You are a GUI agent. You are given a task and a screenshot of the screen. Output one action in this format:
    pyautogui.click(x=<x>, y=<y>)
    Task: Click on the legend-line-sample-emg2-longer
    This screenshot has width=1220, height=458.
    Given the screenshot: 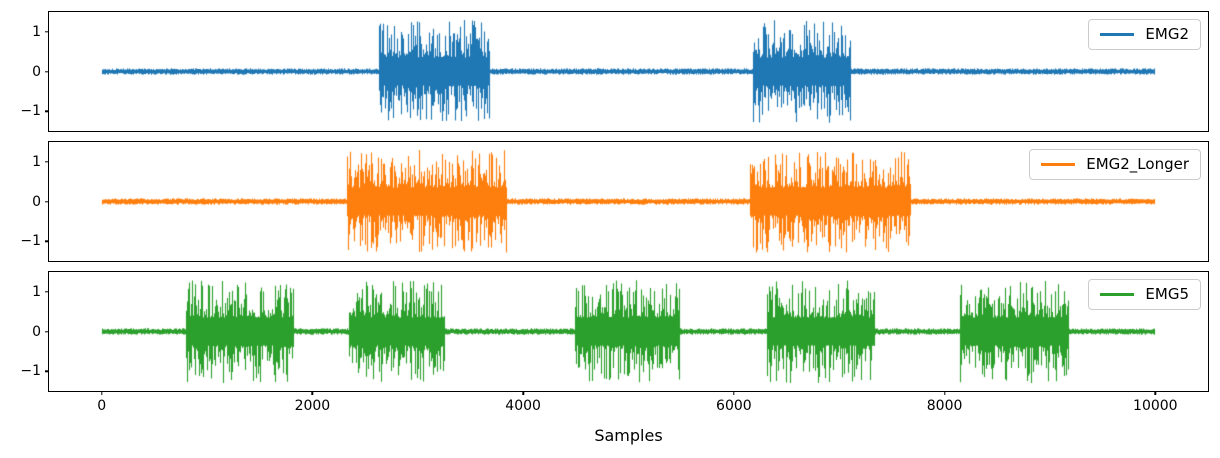 What is the action you would take?
    pyautogui.click(x=1058, y=164)
    